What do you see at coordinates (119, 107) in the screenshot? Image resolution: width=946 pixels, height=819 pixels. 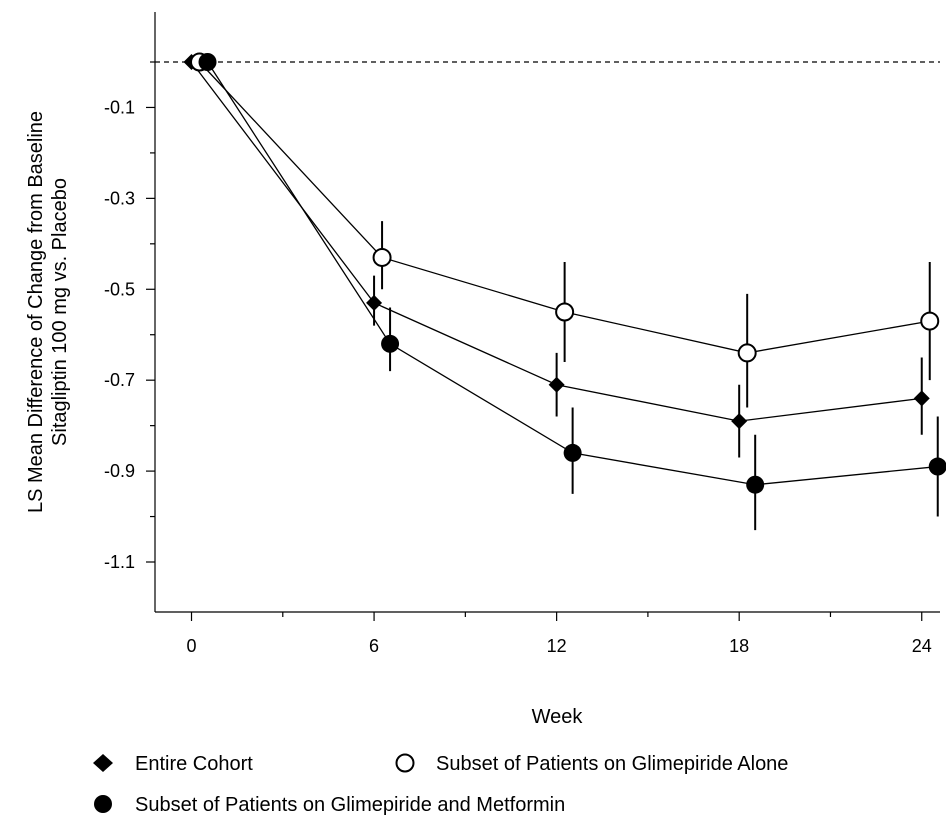 I see `y-tick-label: -0.1` at bounding box center [119, 107].